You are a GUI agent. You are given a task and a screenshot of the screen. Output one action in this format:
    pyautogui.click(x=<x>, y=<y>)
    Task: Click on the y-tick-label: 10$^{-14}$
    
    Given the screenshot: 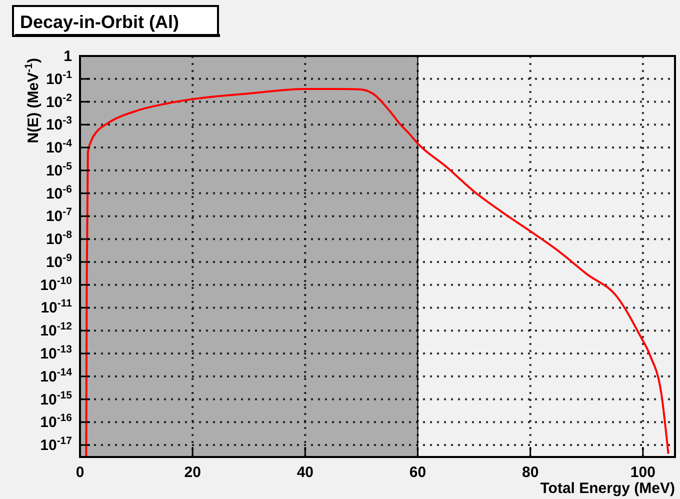 What is the action you would take?
    pyautogui.click(x=56, y=376)
    